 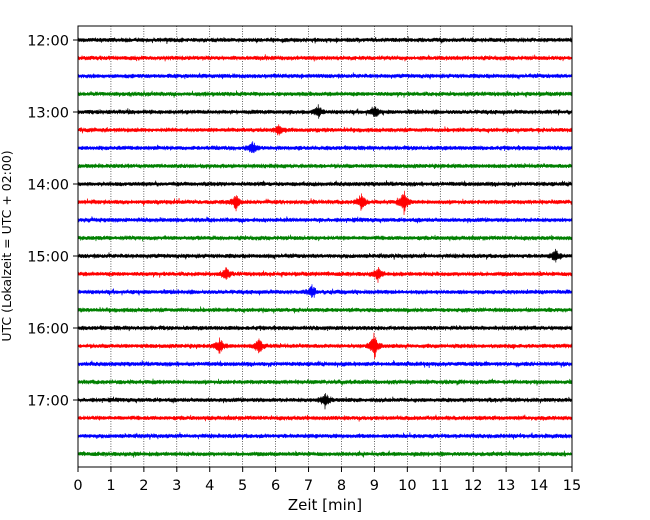 What do you see at coordinates (48, 402) in the screenshot?
I see `y-tick-label: 17:00` at bounding box center [48, 402].